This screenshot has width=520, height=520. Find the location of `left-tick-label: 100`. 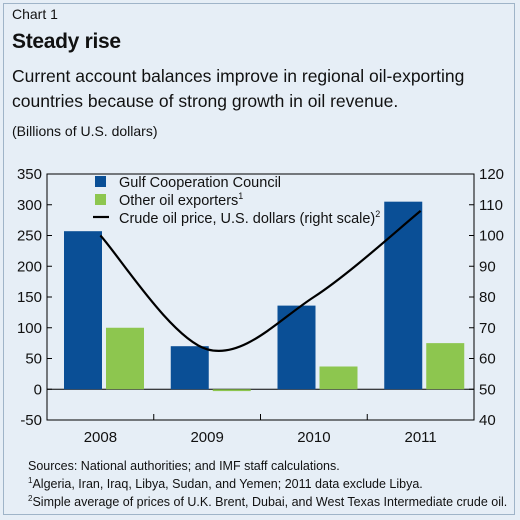

left-tick-label: 100 is located at coordinates (29, 328).